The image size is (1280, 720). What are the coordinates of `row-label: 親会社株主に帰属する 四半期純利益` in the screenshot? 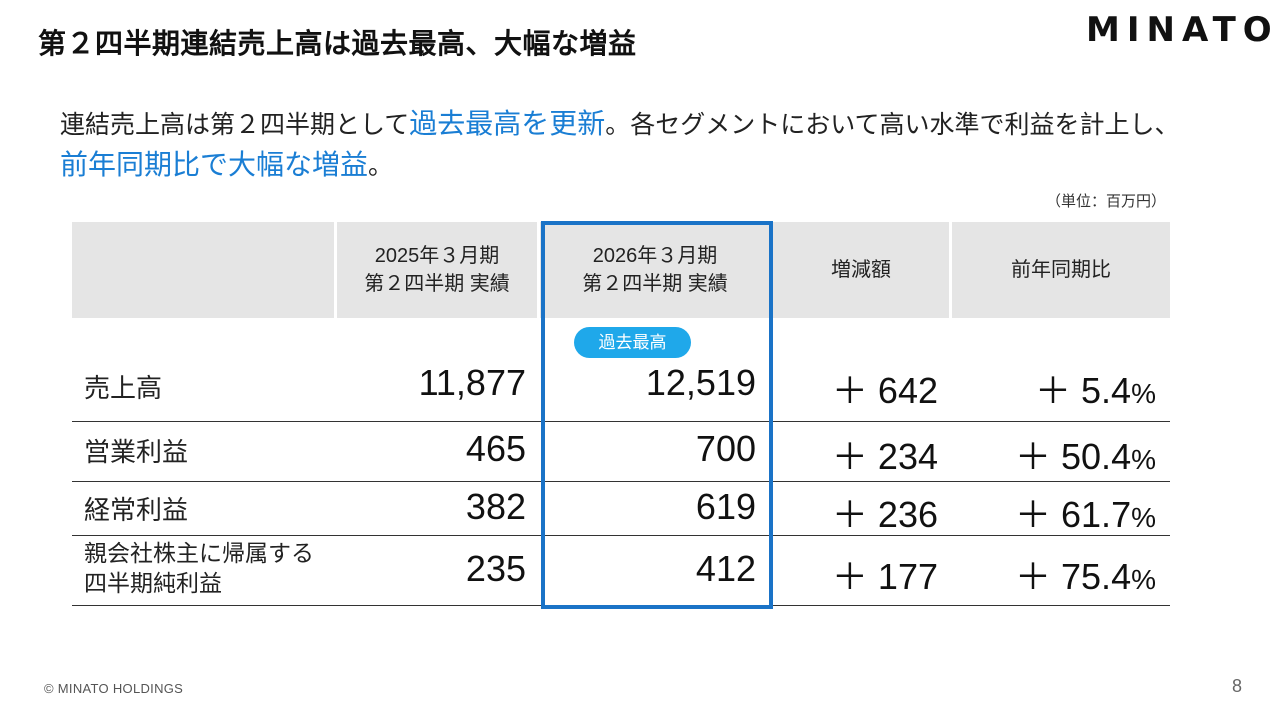 It's located at (199, 568).